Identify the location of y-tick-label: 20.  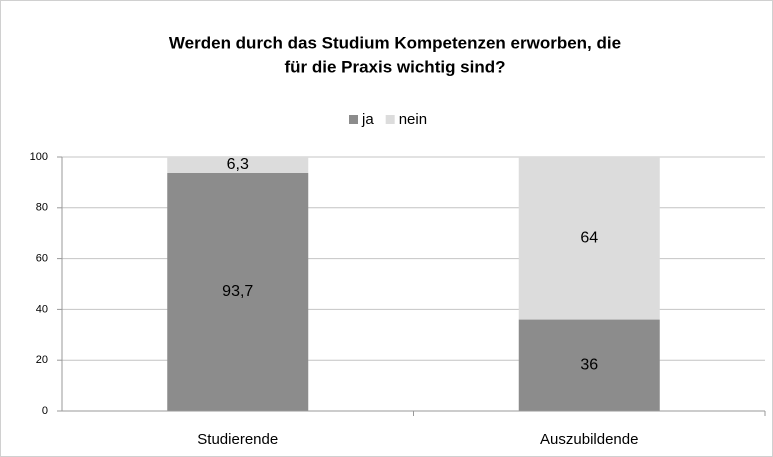
(42, 360).